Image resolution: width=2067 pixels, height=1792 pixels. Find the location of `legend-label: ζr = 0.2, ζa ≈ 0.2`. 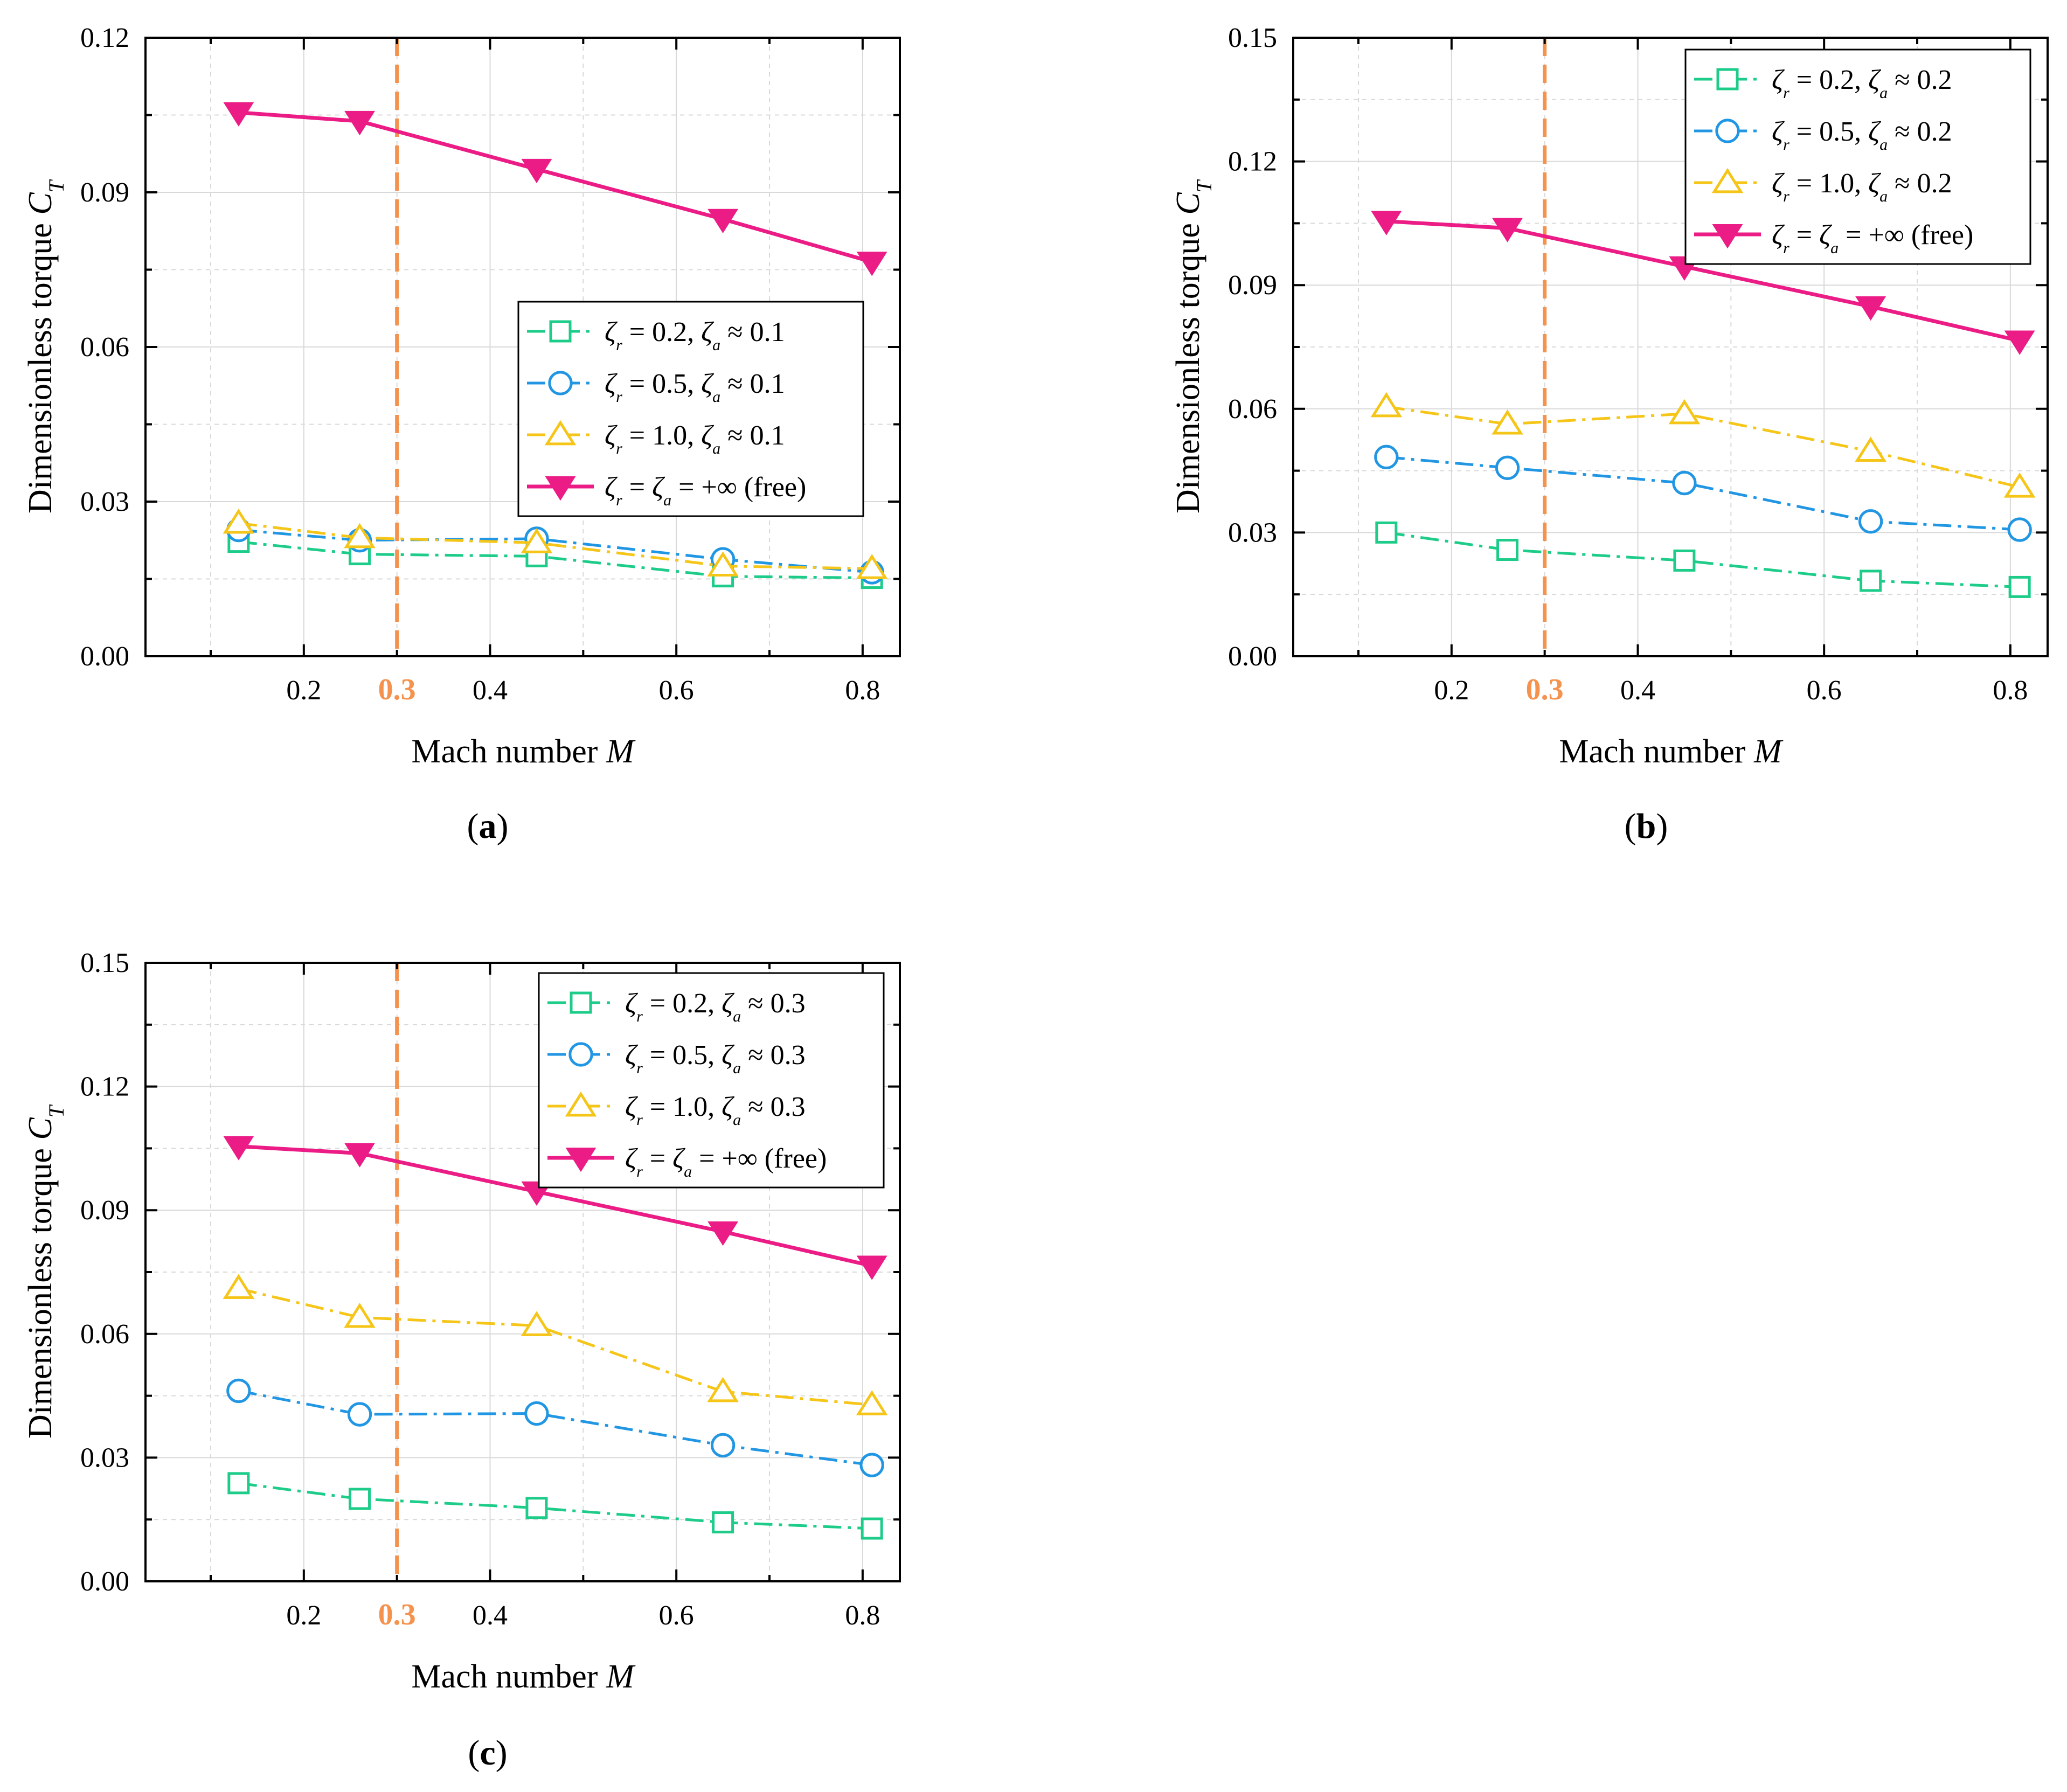

legend-label: ζr = 0.2, ζa ≈ 0.2 is located at coordinates (1862, 83).